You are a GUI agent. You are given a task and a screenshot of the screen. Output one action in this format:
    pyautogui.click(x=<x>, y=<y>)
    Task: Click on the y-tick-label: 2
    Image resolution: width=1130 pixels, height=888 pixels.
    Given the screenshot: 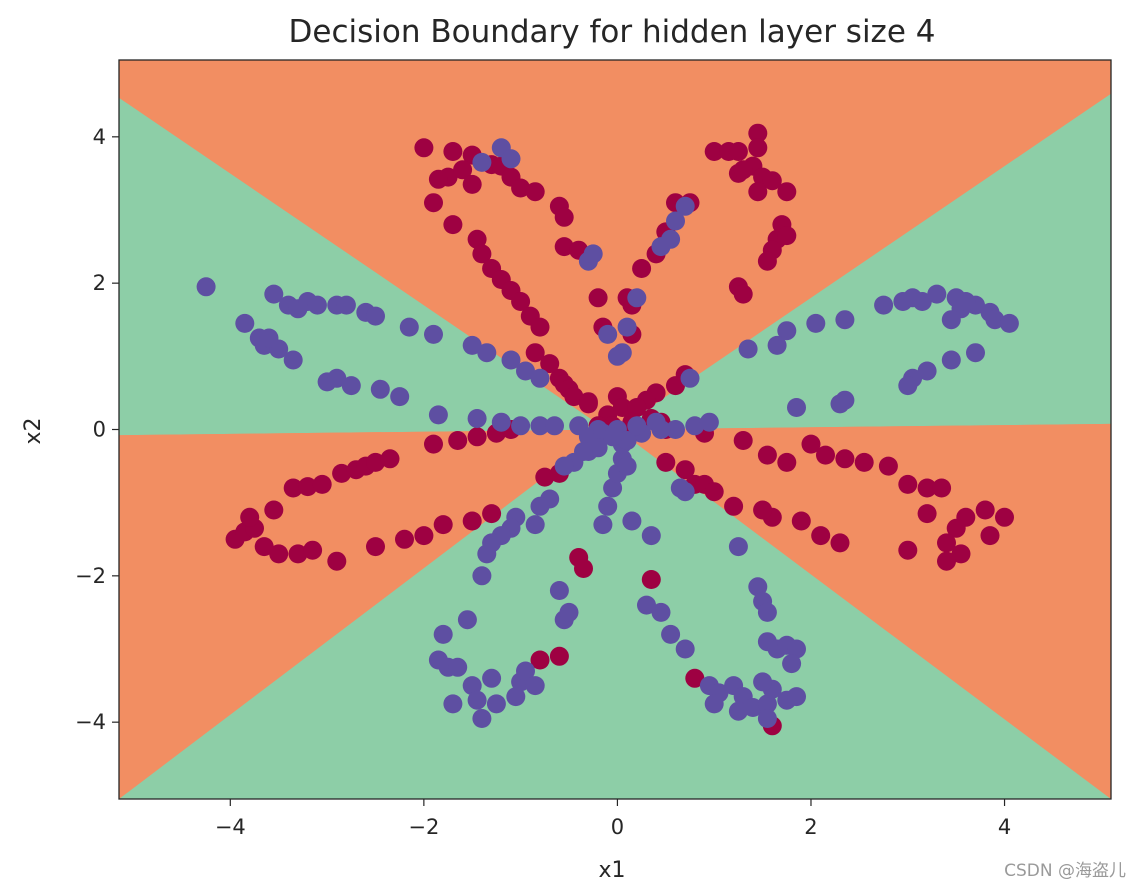 What is the action you would take?
    pyautogui.click(x=99, y=283)
    